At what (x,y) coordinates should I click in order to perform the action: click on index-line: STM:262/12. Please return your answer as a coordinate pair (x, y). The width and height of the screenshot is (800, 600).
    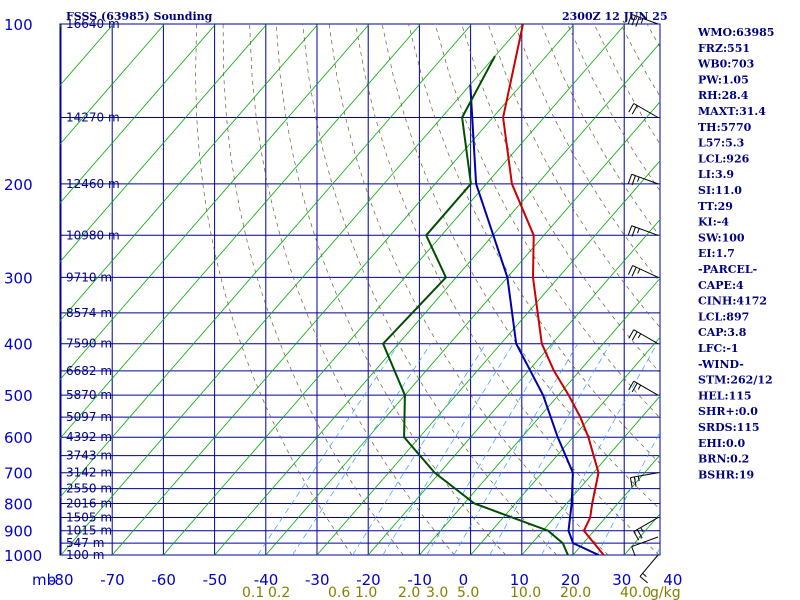
    Looking at the image, I should click on (735, 380).